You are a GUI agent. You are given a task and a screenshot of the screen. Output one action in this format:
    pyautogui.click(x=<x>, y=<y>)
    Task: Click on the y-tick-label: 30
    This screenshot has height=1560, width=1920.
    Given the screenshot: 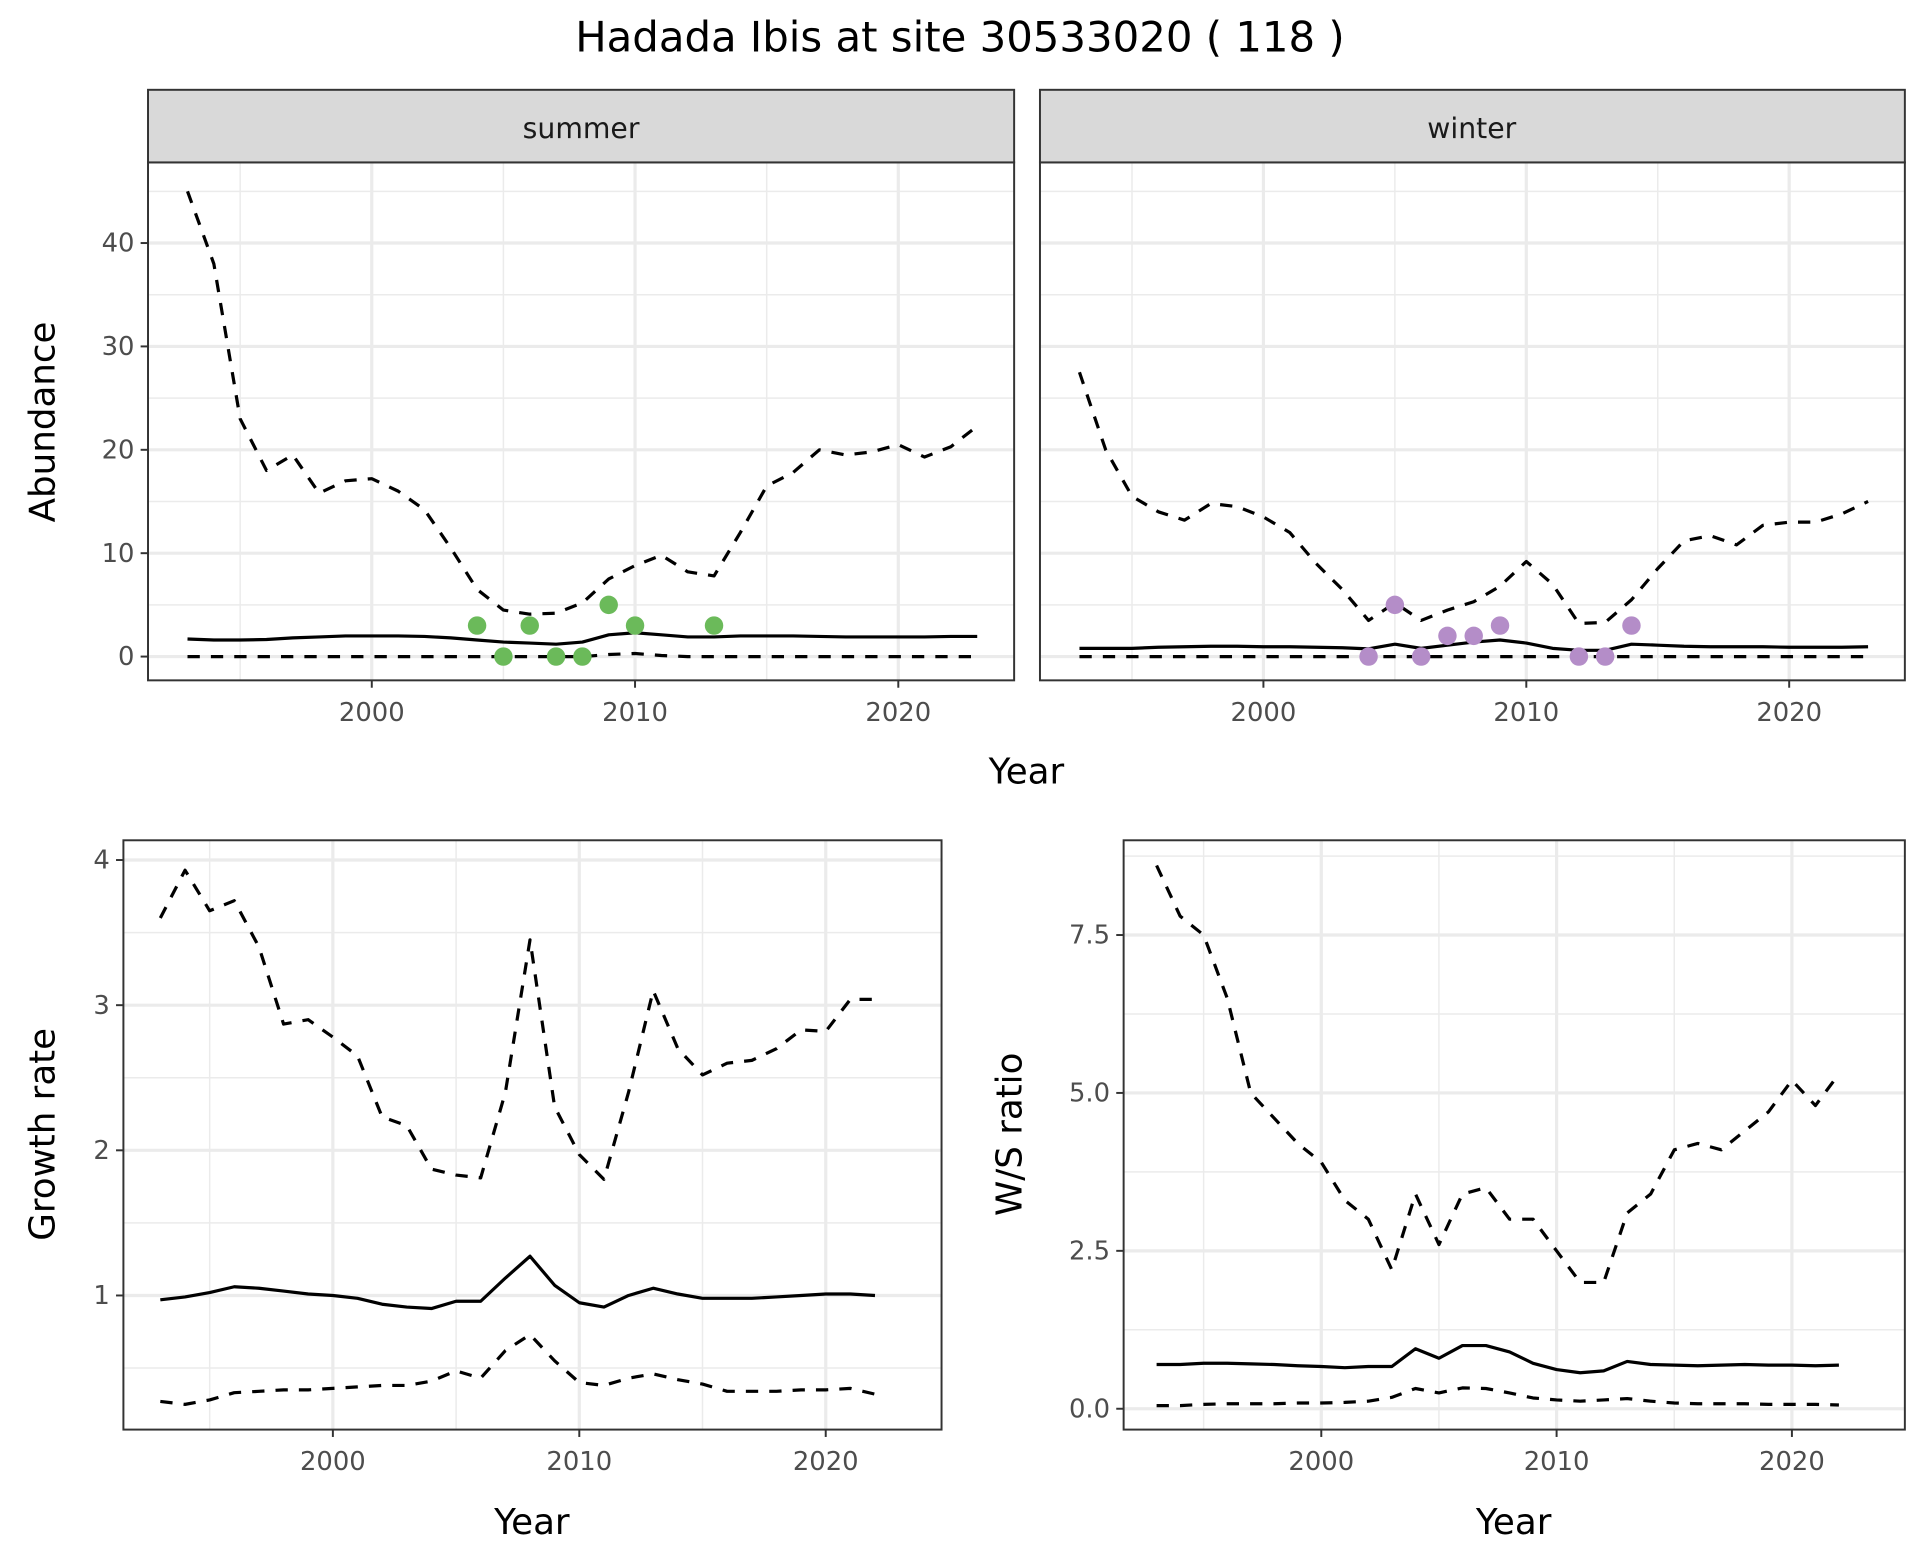 What is the action you would take?
    pyautogui.click(x=118, y=347)
    